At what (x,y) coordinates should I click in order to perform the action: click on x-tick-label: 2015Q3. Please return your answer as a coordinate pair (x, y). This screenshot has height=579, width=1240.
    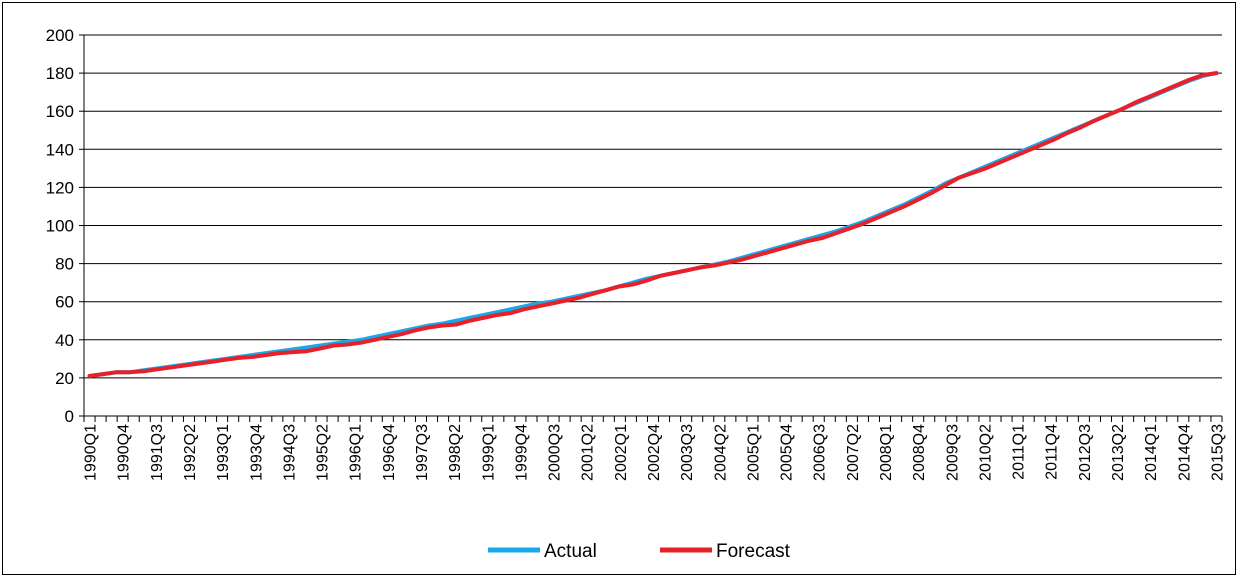
    Looking at the image, I should click on (1217, 452).